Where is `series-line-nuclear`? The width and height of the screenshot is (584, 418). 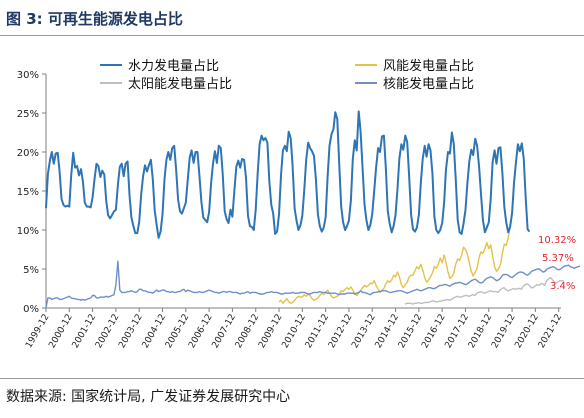 series-line-nuclear is located at coordinates (313, 284).